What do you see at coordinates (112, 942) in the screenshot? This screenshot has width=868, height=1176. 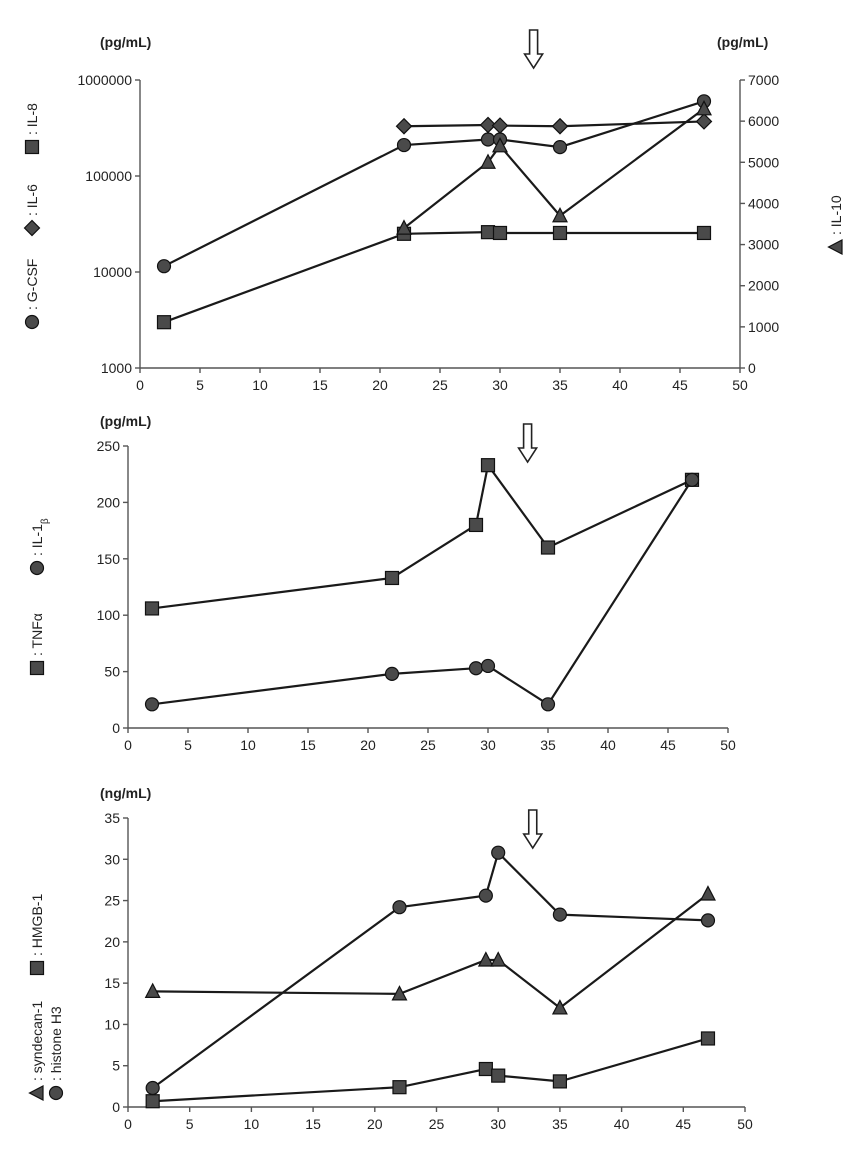 I see `y-tick-label: 20` at bounding box center [112, 942].